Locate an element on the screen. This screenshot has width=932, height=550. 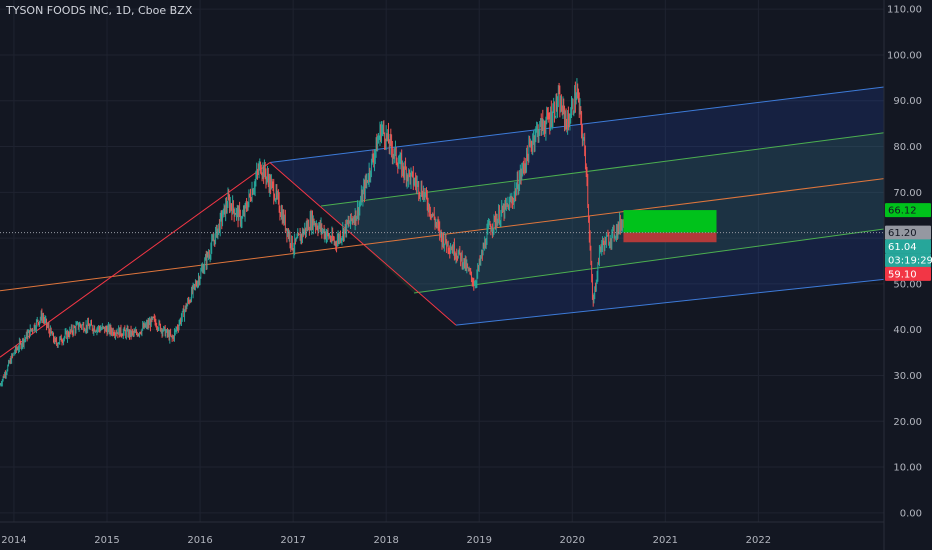
x-tick-label: 2016 is located at coordinates (199, 540).